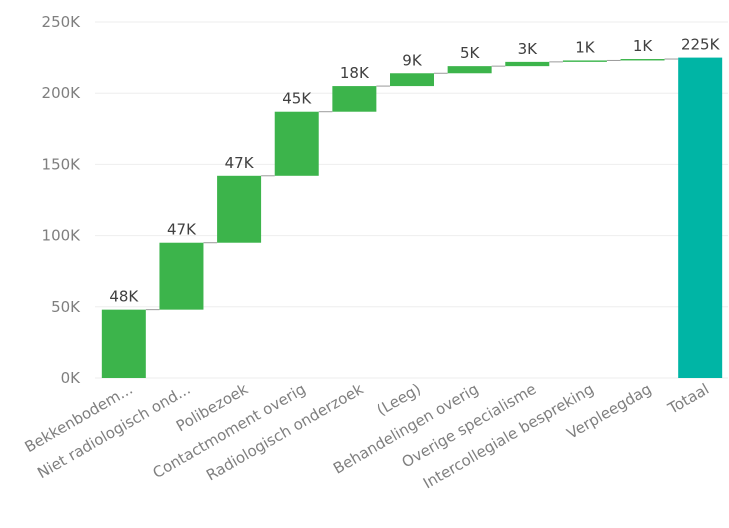 This screenshot has height=528, width=729. I want to click on category-label: Totaal, so click(688, 399).